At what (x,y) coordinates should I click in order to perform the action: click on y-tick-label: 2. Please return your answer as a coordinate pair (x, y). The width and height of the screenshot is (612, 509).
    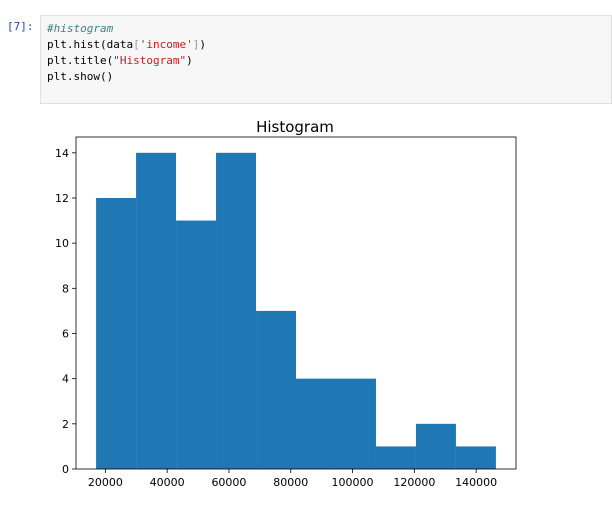
    Looking at the image, I should click on (65, 424).